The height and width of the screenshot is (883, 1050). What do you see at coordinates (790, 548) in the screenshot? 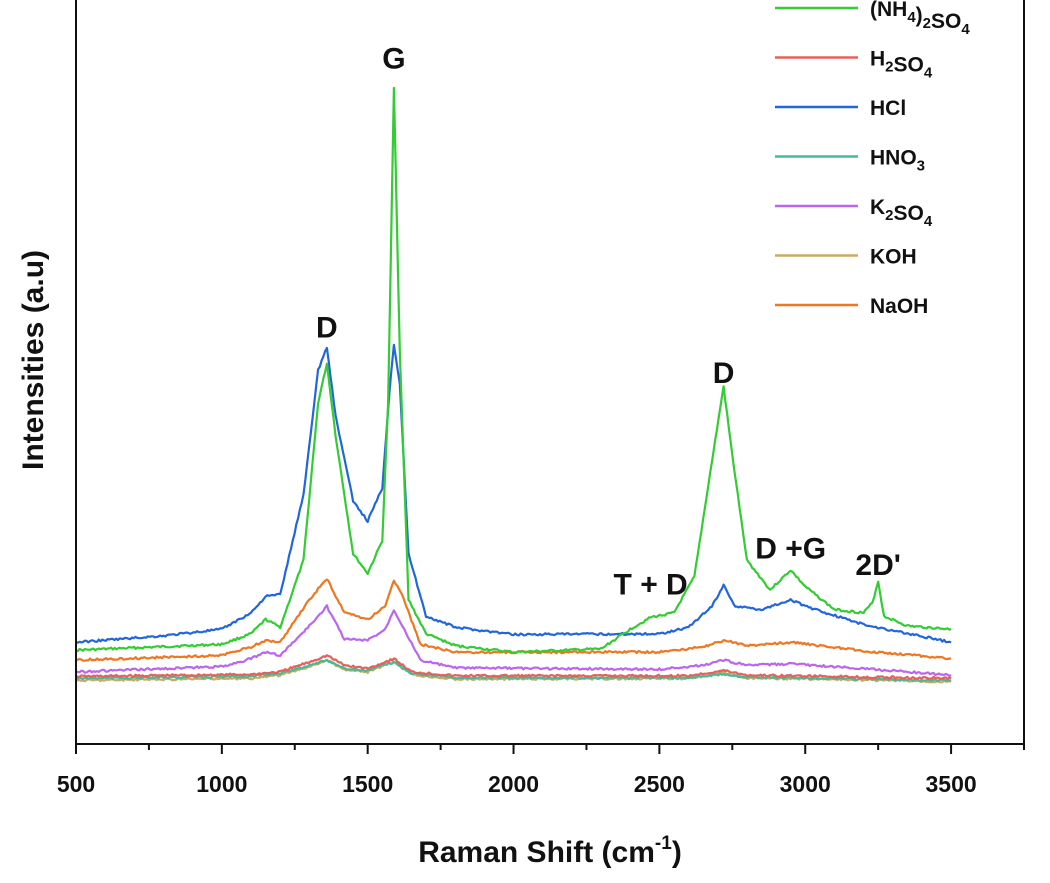
I see `peak-label: D +G` at bounding box center [790, 548].